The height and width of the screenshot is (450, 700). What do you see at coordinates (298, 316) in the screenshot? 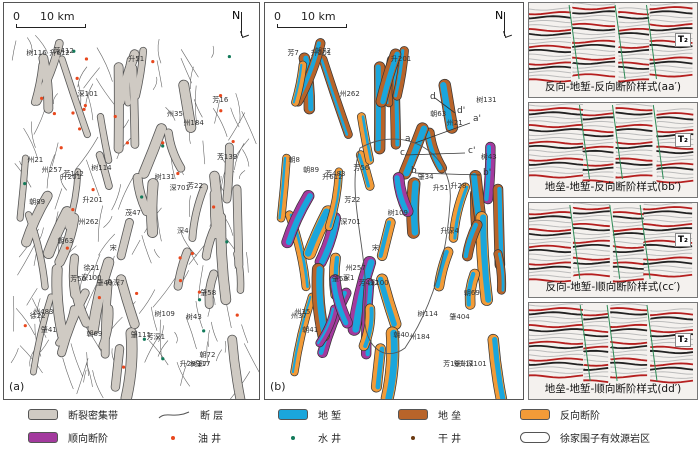
I see `well-label: 州37` at bounding box center [298, 316].